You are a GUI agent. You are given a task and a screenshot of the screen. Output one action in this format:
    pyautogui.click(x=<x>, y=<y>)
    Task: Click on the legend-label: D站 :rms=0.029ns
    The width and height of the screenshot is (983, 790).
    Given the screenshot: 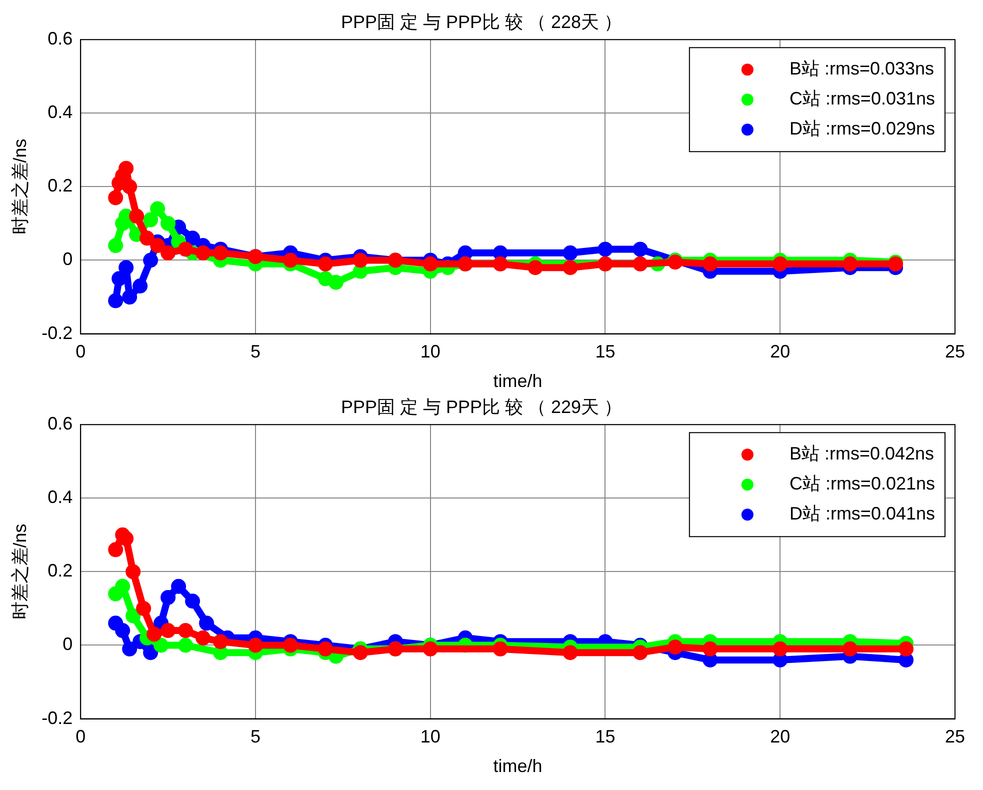 What is the action you would take?
    pyautogui.click(x=862, y=128)
    